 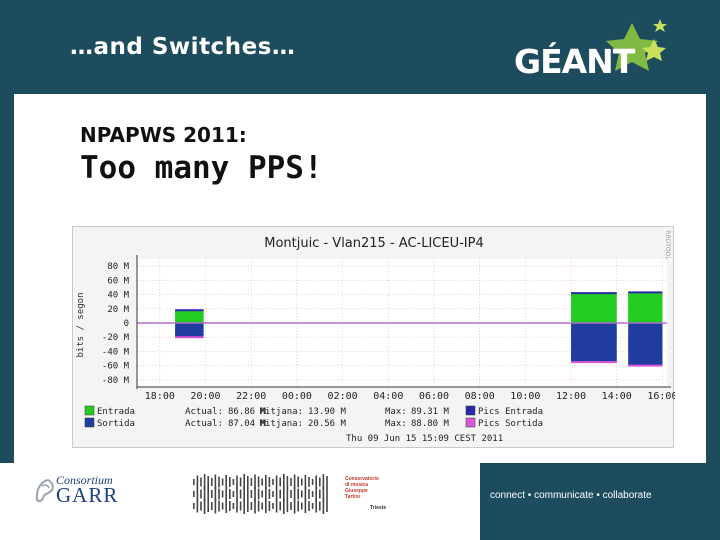 What do you see at coordinates (116, 381) in the screenshot?
I see `y-tick-label: -80 M` at bounding box center [116, 381].